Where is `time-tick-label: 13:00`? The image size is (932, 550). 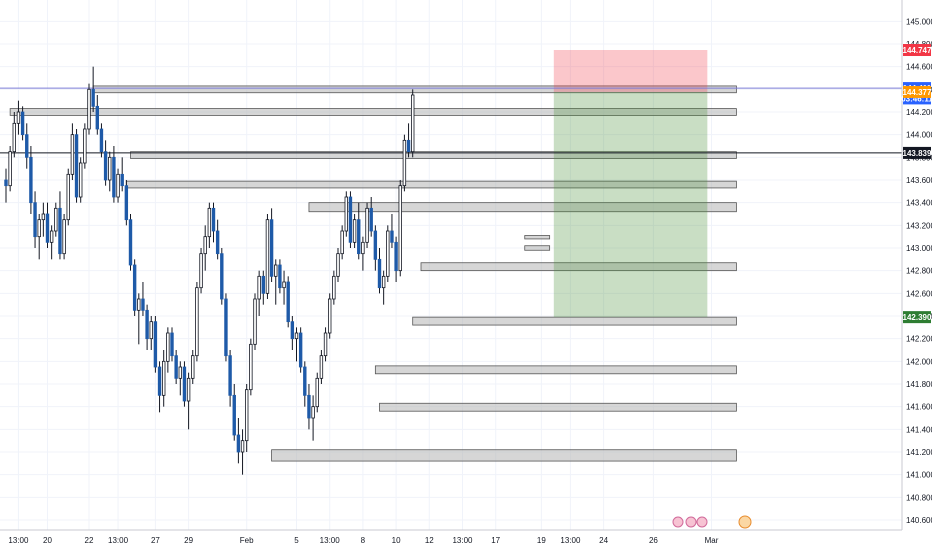
time-tick-label: 13:00 is located at coordinates (330, 540).